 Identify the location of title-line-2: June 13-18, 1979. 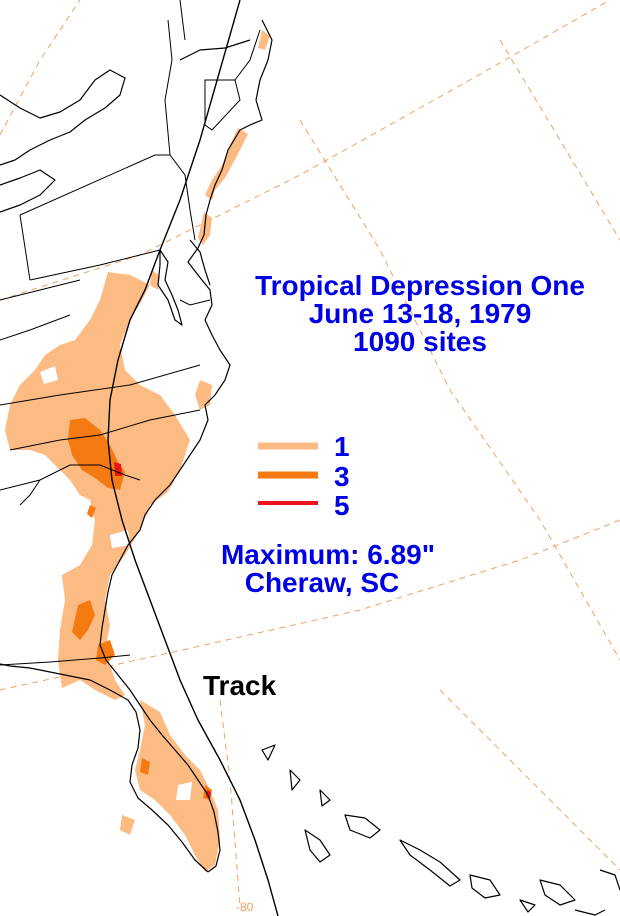
(420, 313).